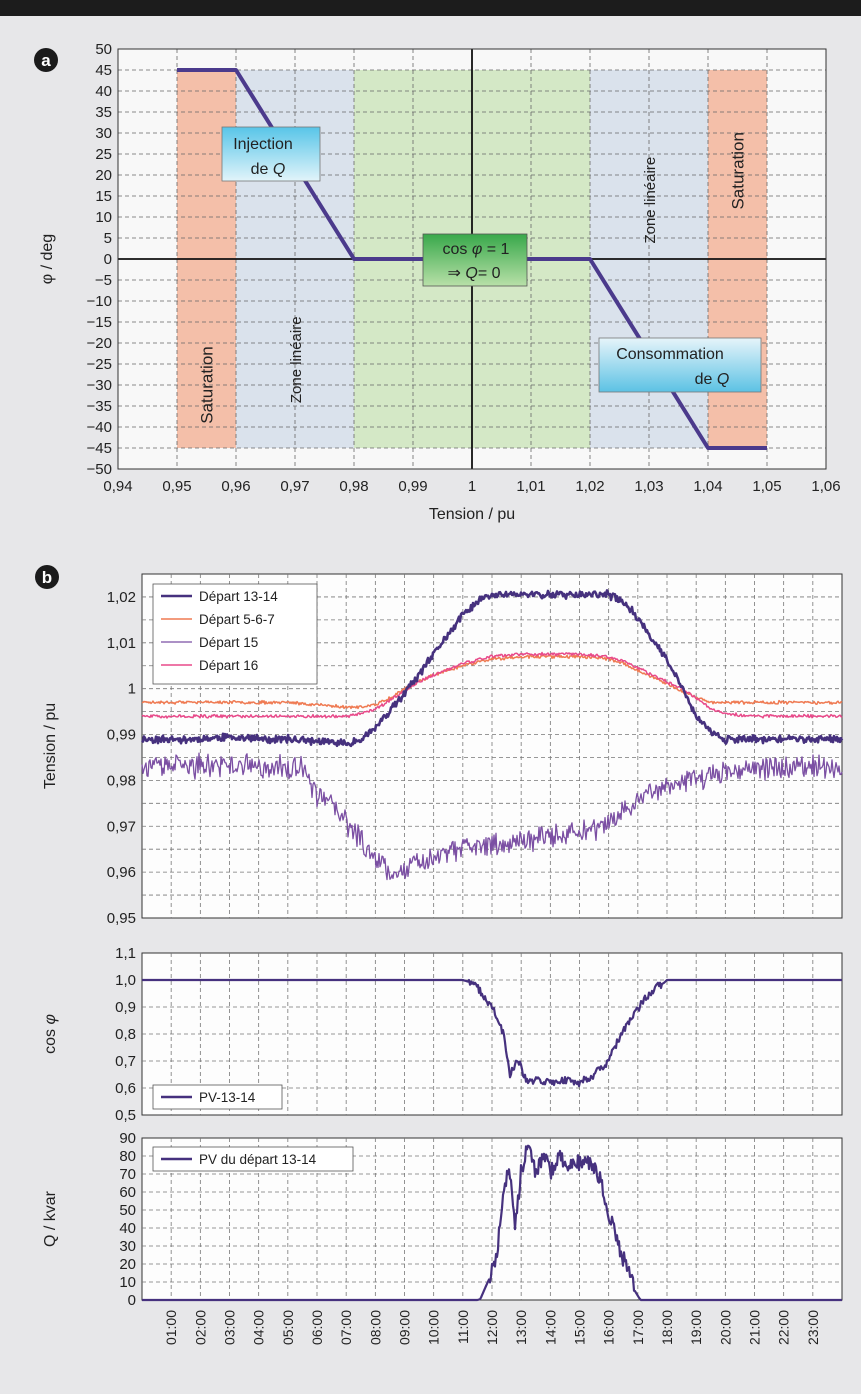  What do you see at coordinates (121, 872) in the screenshot?
I see `y-tick-label: 0,96` at bounding box center [121, 872].